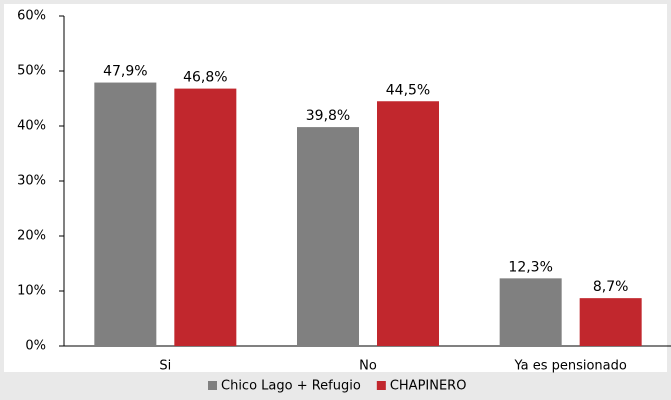  I want to click on legend-label: Chico Lago + Refugio, so click(291, 386).